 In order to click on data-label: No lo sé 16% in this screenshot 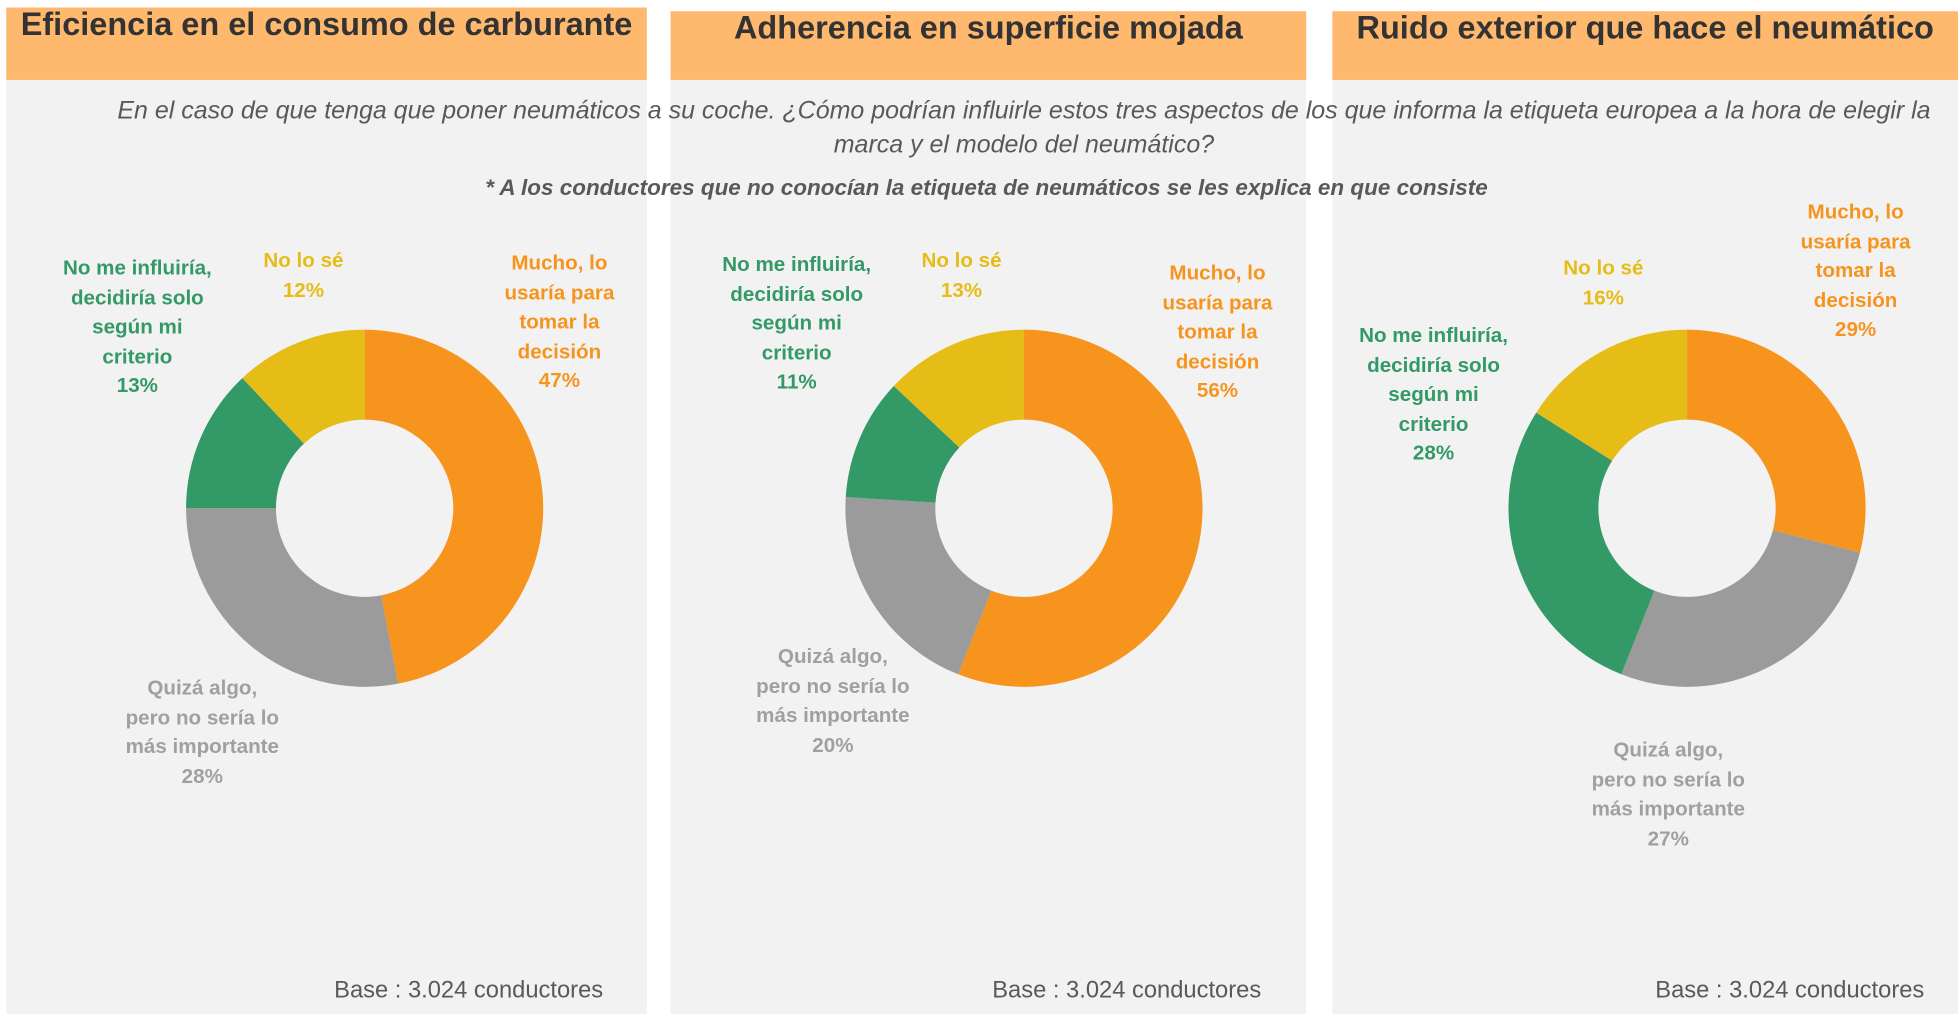, I will do `click(1603, 284)`.